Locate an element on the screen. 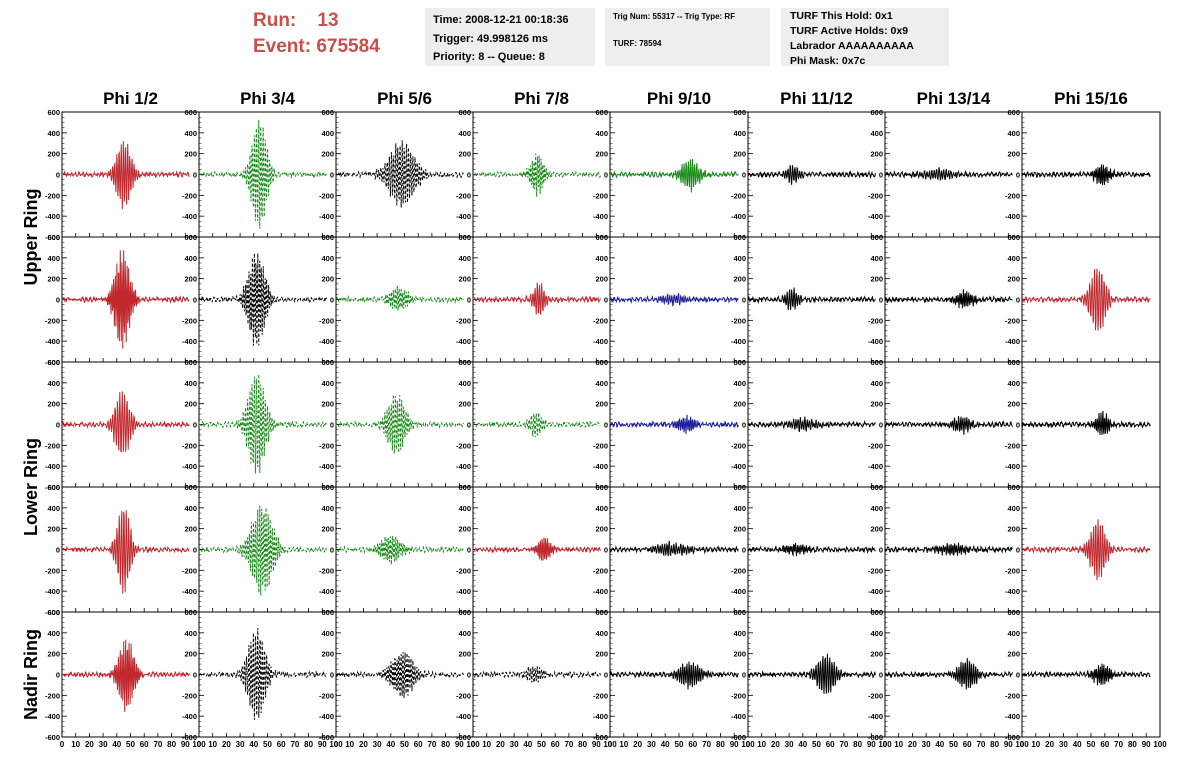 Image resolution: width=1196 pixels, height=772 pixels. x-tick-label: 30 is located at coordinates (240, 744).